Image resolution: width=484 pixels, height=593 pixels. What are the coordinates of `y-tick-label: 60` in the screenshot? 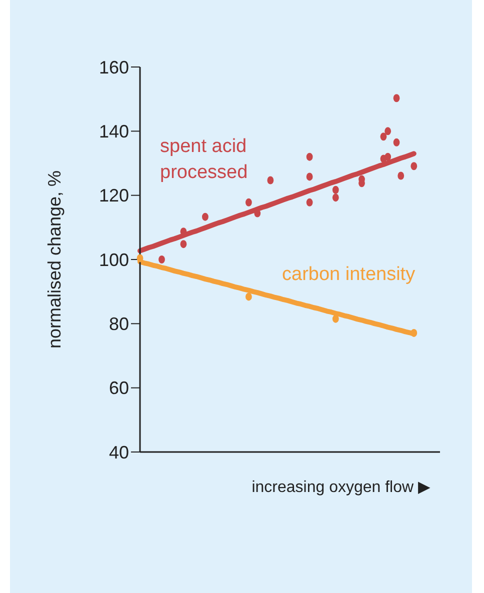 It's located at (118, 388).